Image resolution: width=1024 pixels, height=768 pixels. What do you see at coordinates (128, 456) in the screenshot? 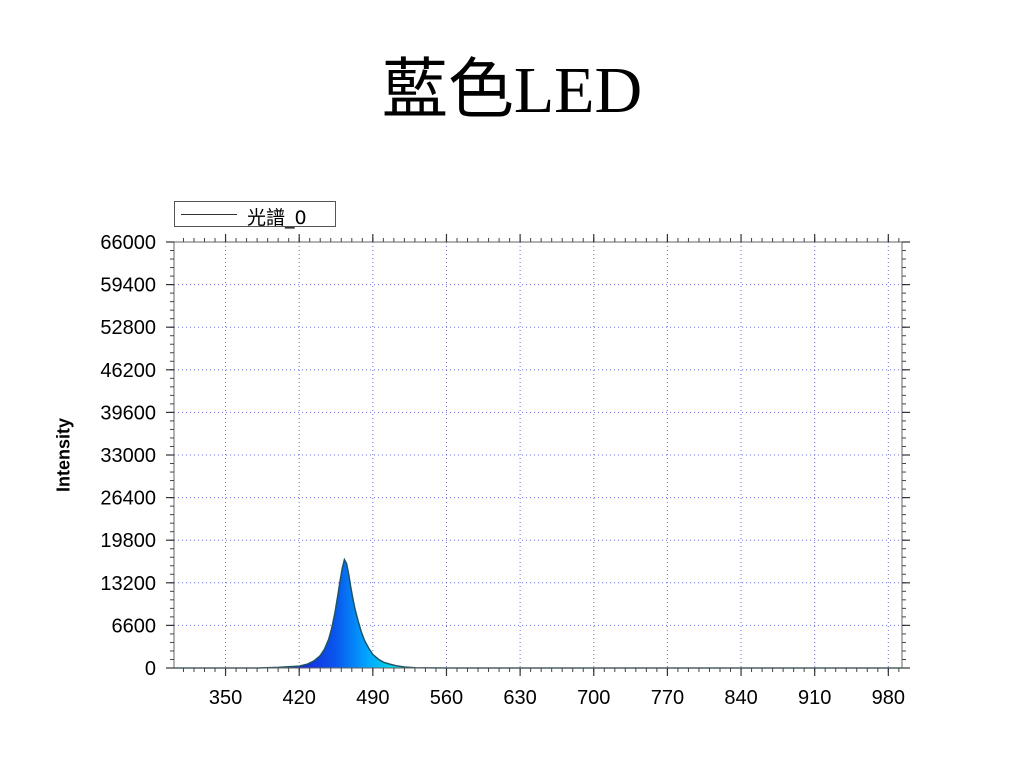
I see `y-tick-label: 33000` at bounding box center [128, 456].